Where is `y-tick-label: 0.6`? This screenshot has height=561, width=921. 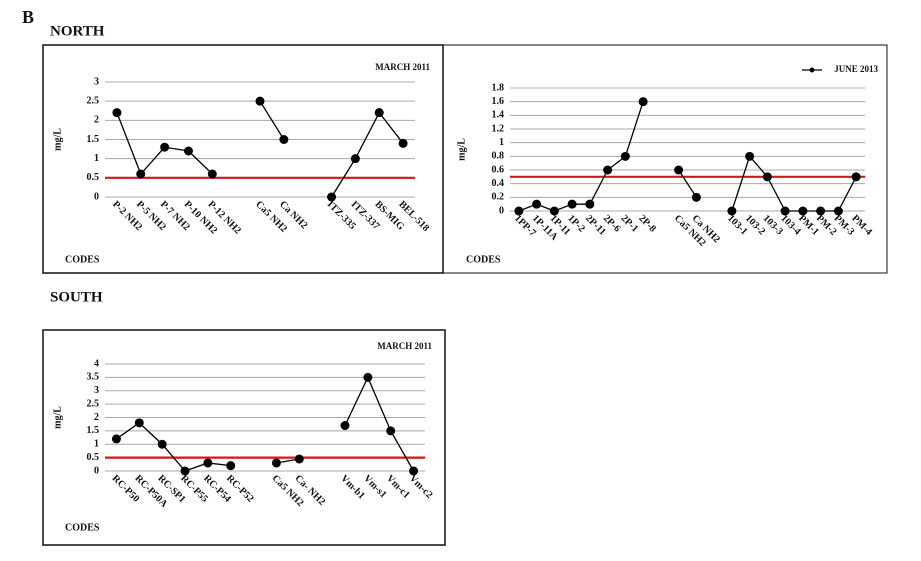
y-tick-label: 0.6 is located at coordinates (498, 169).